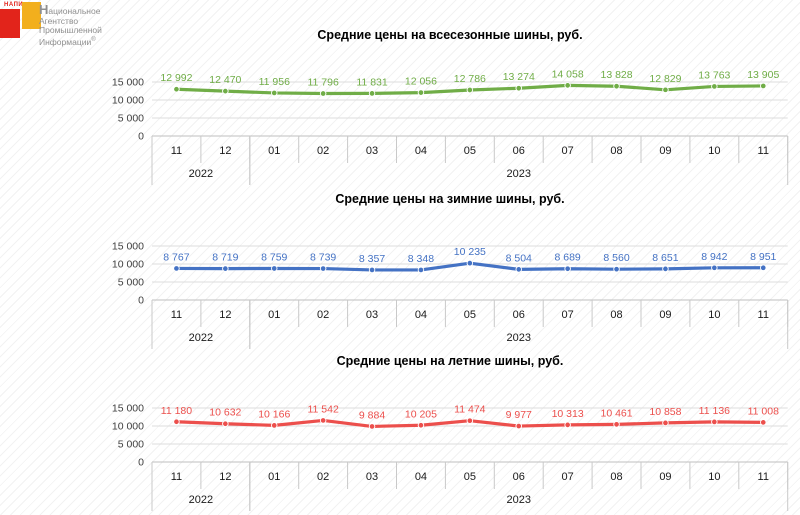  I want to click on data-label: 8 689, so click(568, 258).